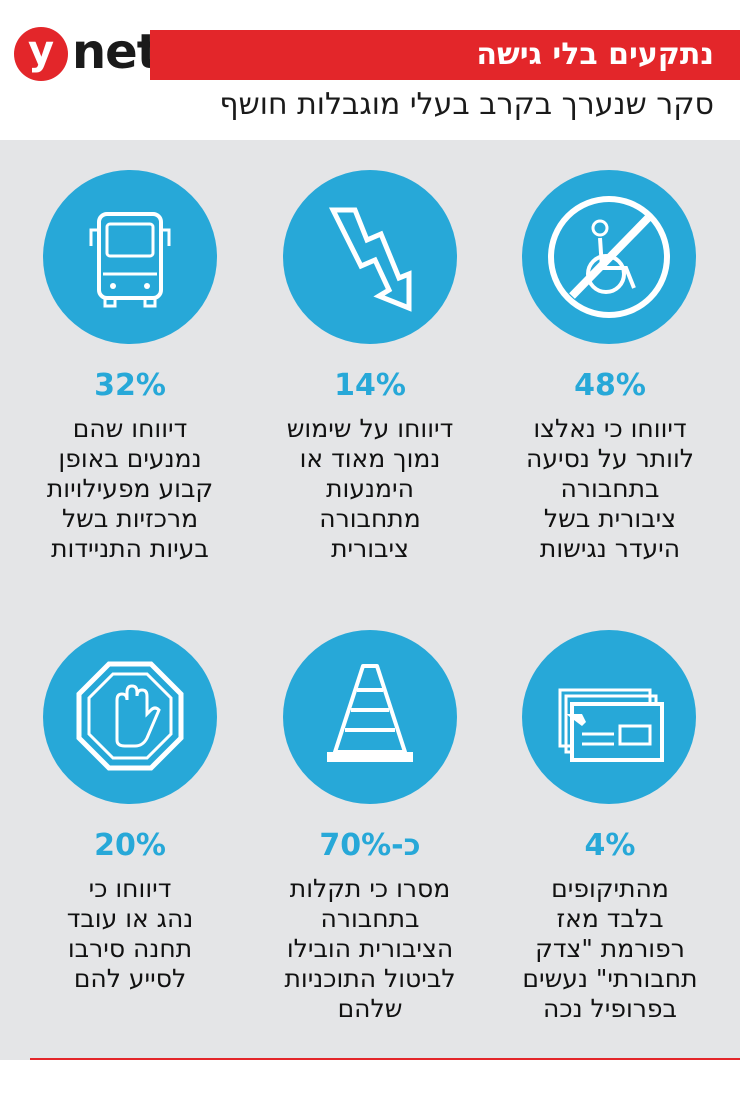 The image size is (740, 1105). What do you see at coordinates (611, 725) in the screenshot?
I see `envelope-documents-icon` at bounding box center [611, 725].